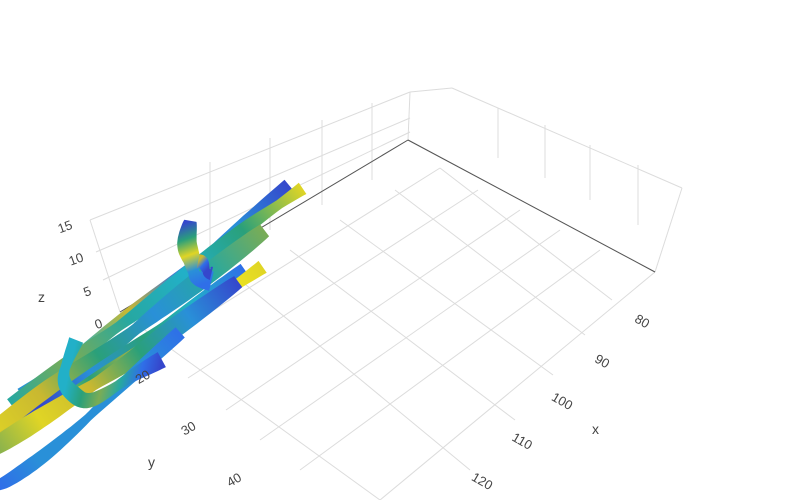  I want to click on x-axis-line, so click(531, 206).